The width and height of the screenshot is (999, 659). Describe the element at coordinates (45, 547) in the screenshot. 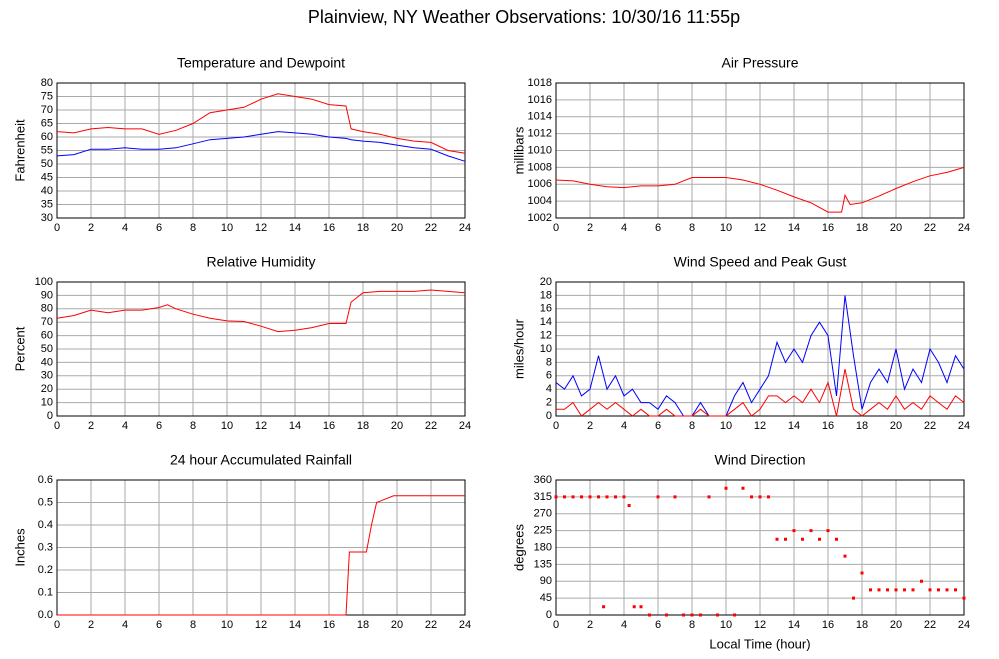

I see `y-tick-label: 0.3` at that location.